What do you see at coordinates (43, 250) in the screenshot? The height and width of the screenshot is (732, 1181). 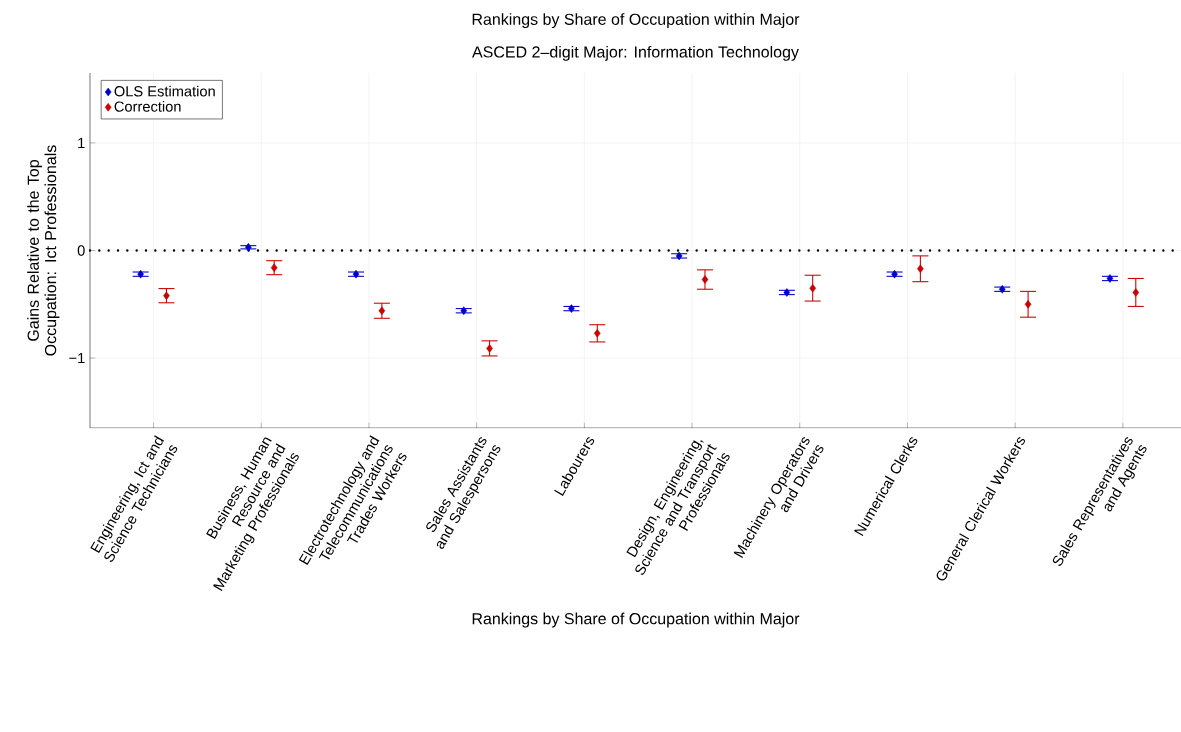 I see `y-axis-title: Gains Relative to the Top Occupation: Ict Professionals` at bounding box center [43, 250].